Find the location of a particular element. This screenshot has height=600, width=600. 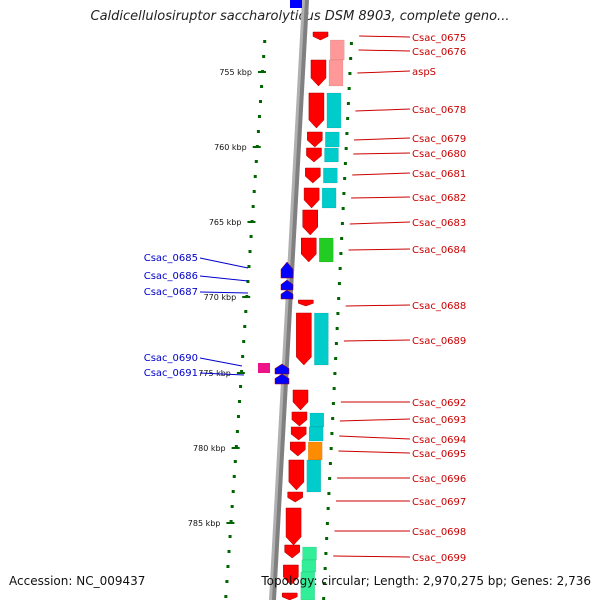

scale-tick-label: 785 kbp is located at coordinates (204, 523).